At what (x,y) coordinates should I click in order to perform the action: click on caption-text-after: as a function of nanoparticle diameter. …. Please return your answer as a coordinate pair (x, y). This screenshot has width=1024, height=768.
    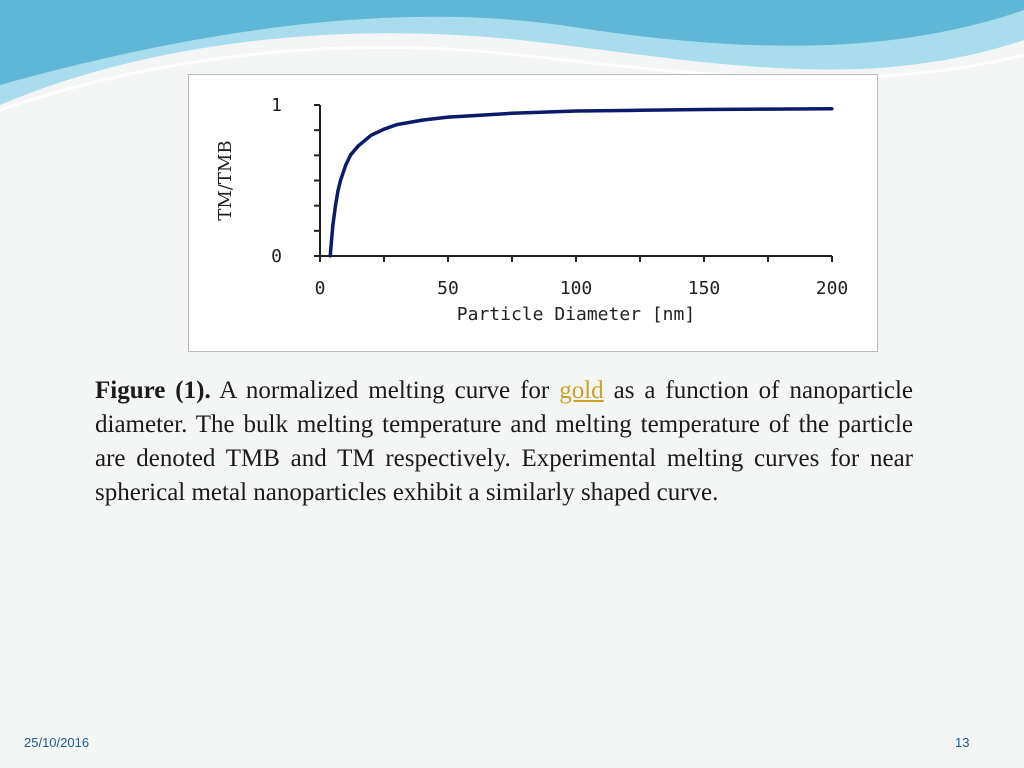
    Looking at the image, I should click on (504, 441).